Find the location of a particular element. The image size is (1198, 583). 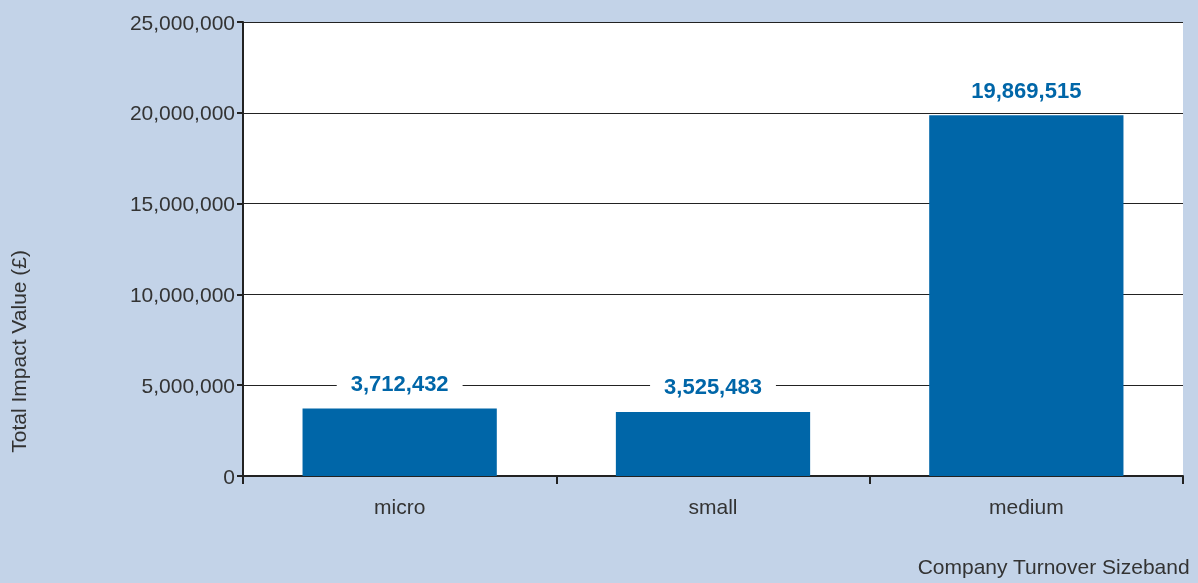

y-tick-label: 15,000,000 is located at coordinates (182, 204).